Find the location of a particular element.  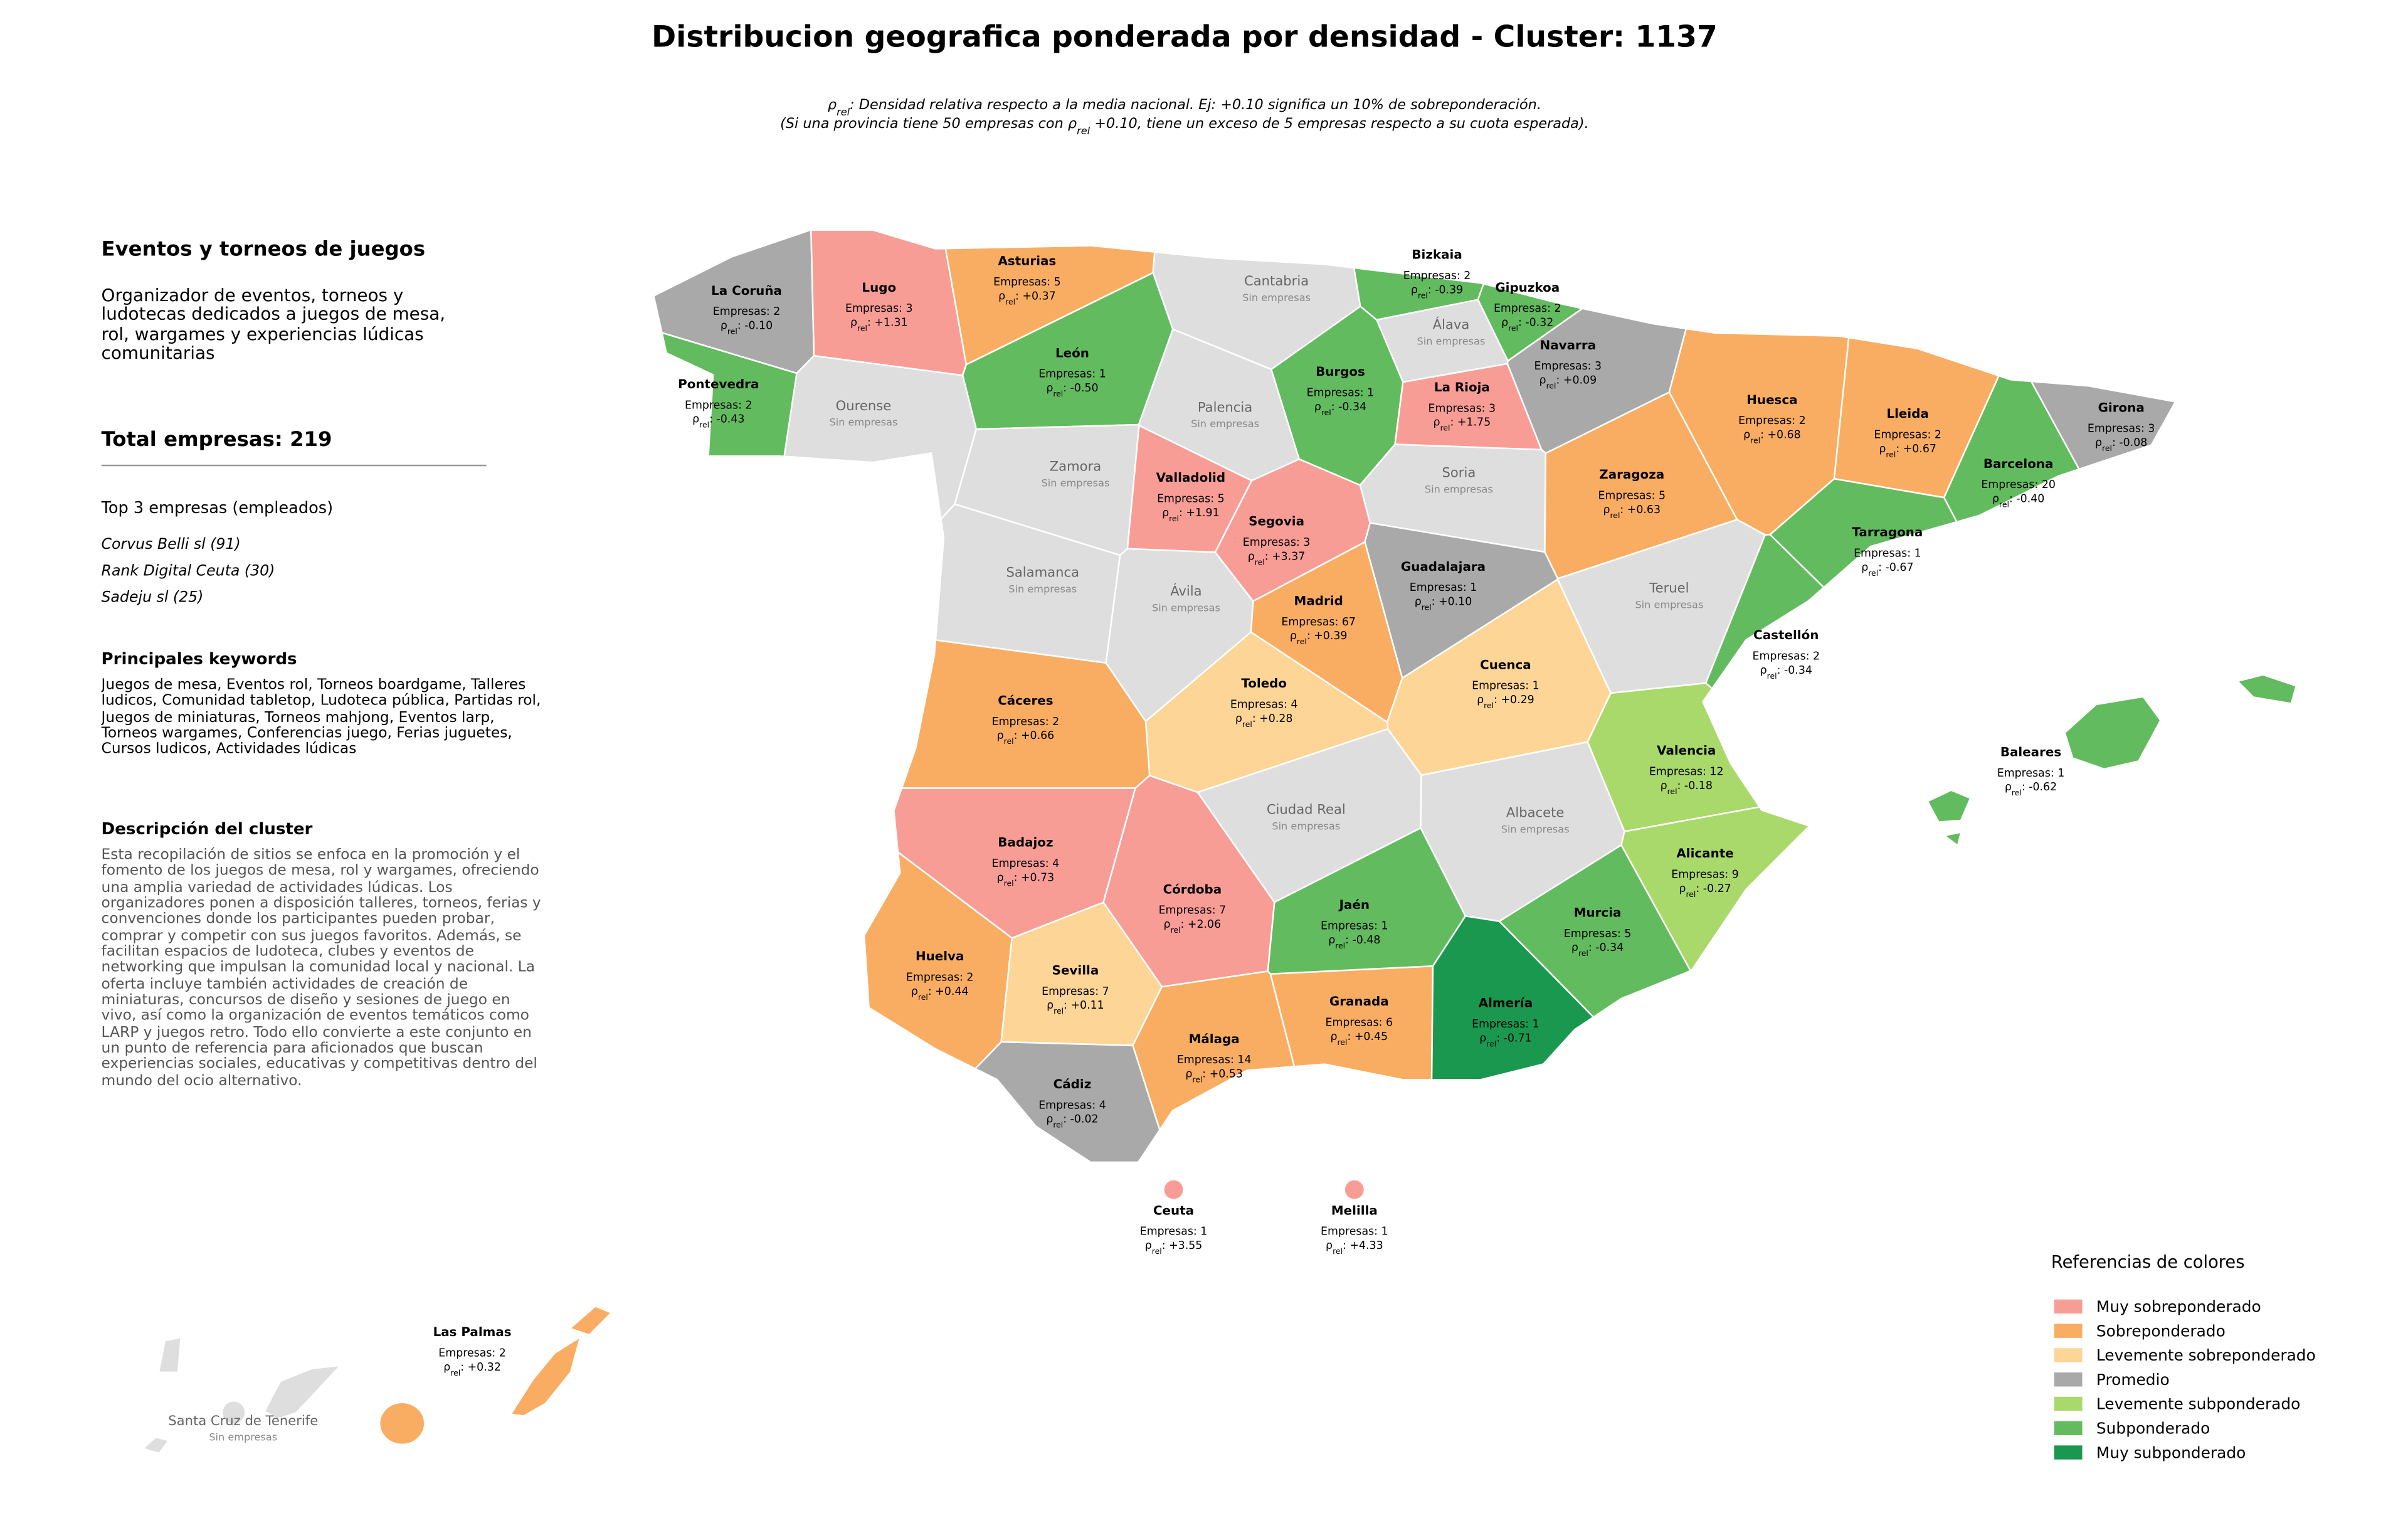

province-name: Jaén is located at coordinates (1354, 905).